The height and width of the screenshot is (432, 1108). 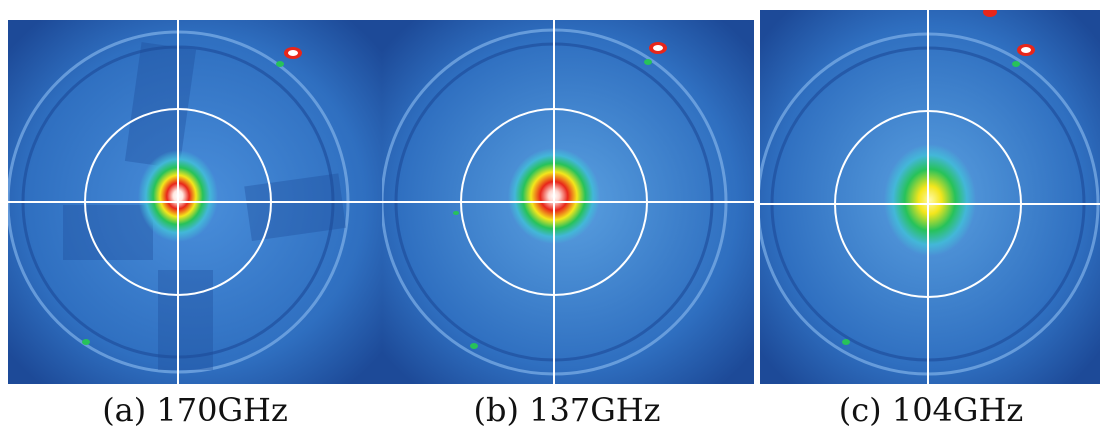 What do you see at coordinates (567, 410) in the screenshot?
I see `caption-b: (b) 137GHz` at bounding box center [567, 410].